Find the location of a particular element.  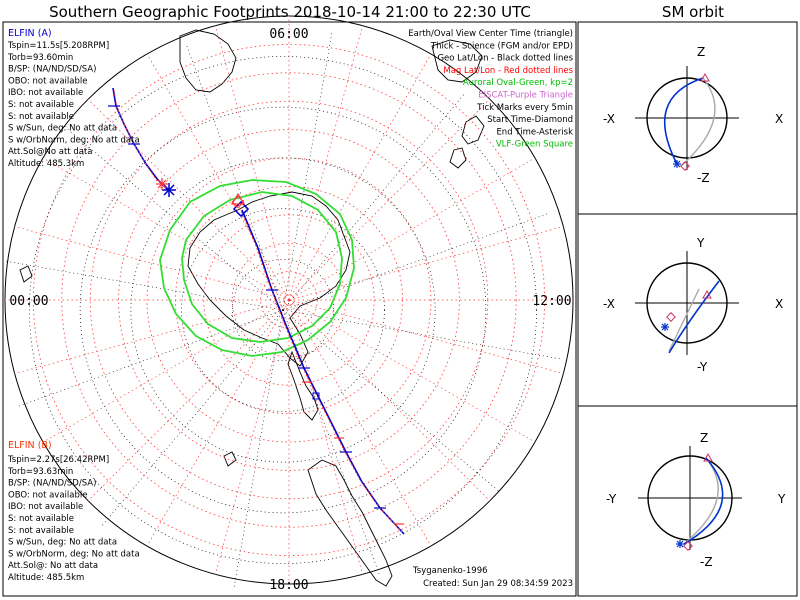

info-line: Altitude: 485.3km is located at coordinates (46, 164).